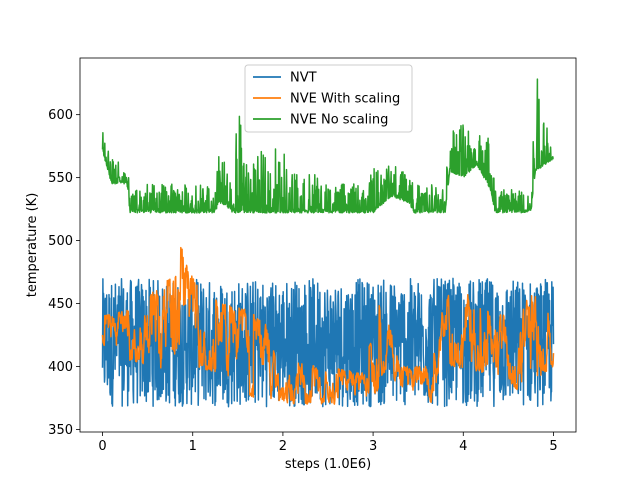 The image size is (640, 480). I want to click on x-tick-label: 1, so click(193, 446).